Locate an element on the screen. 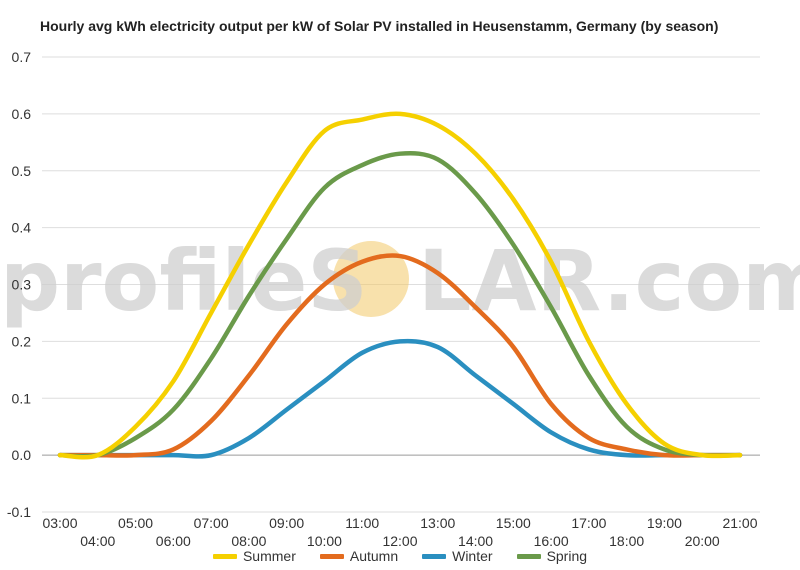 The image size is (800, 570). x-tick-label: 07:00 is located at coordinates (211, 523).